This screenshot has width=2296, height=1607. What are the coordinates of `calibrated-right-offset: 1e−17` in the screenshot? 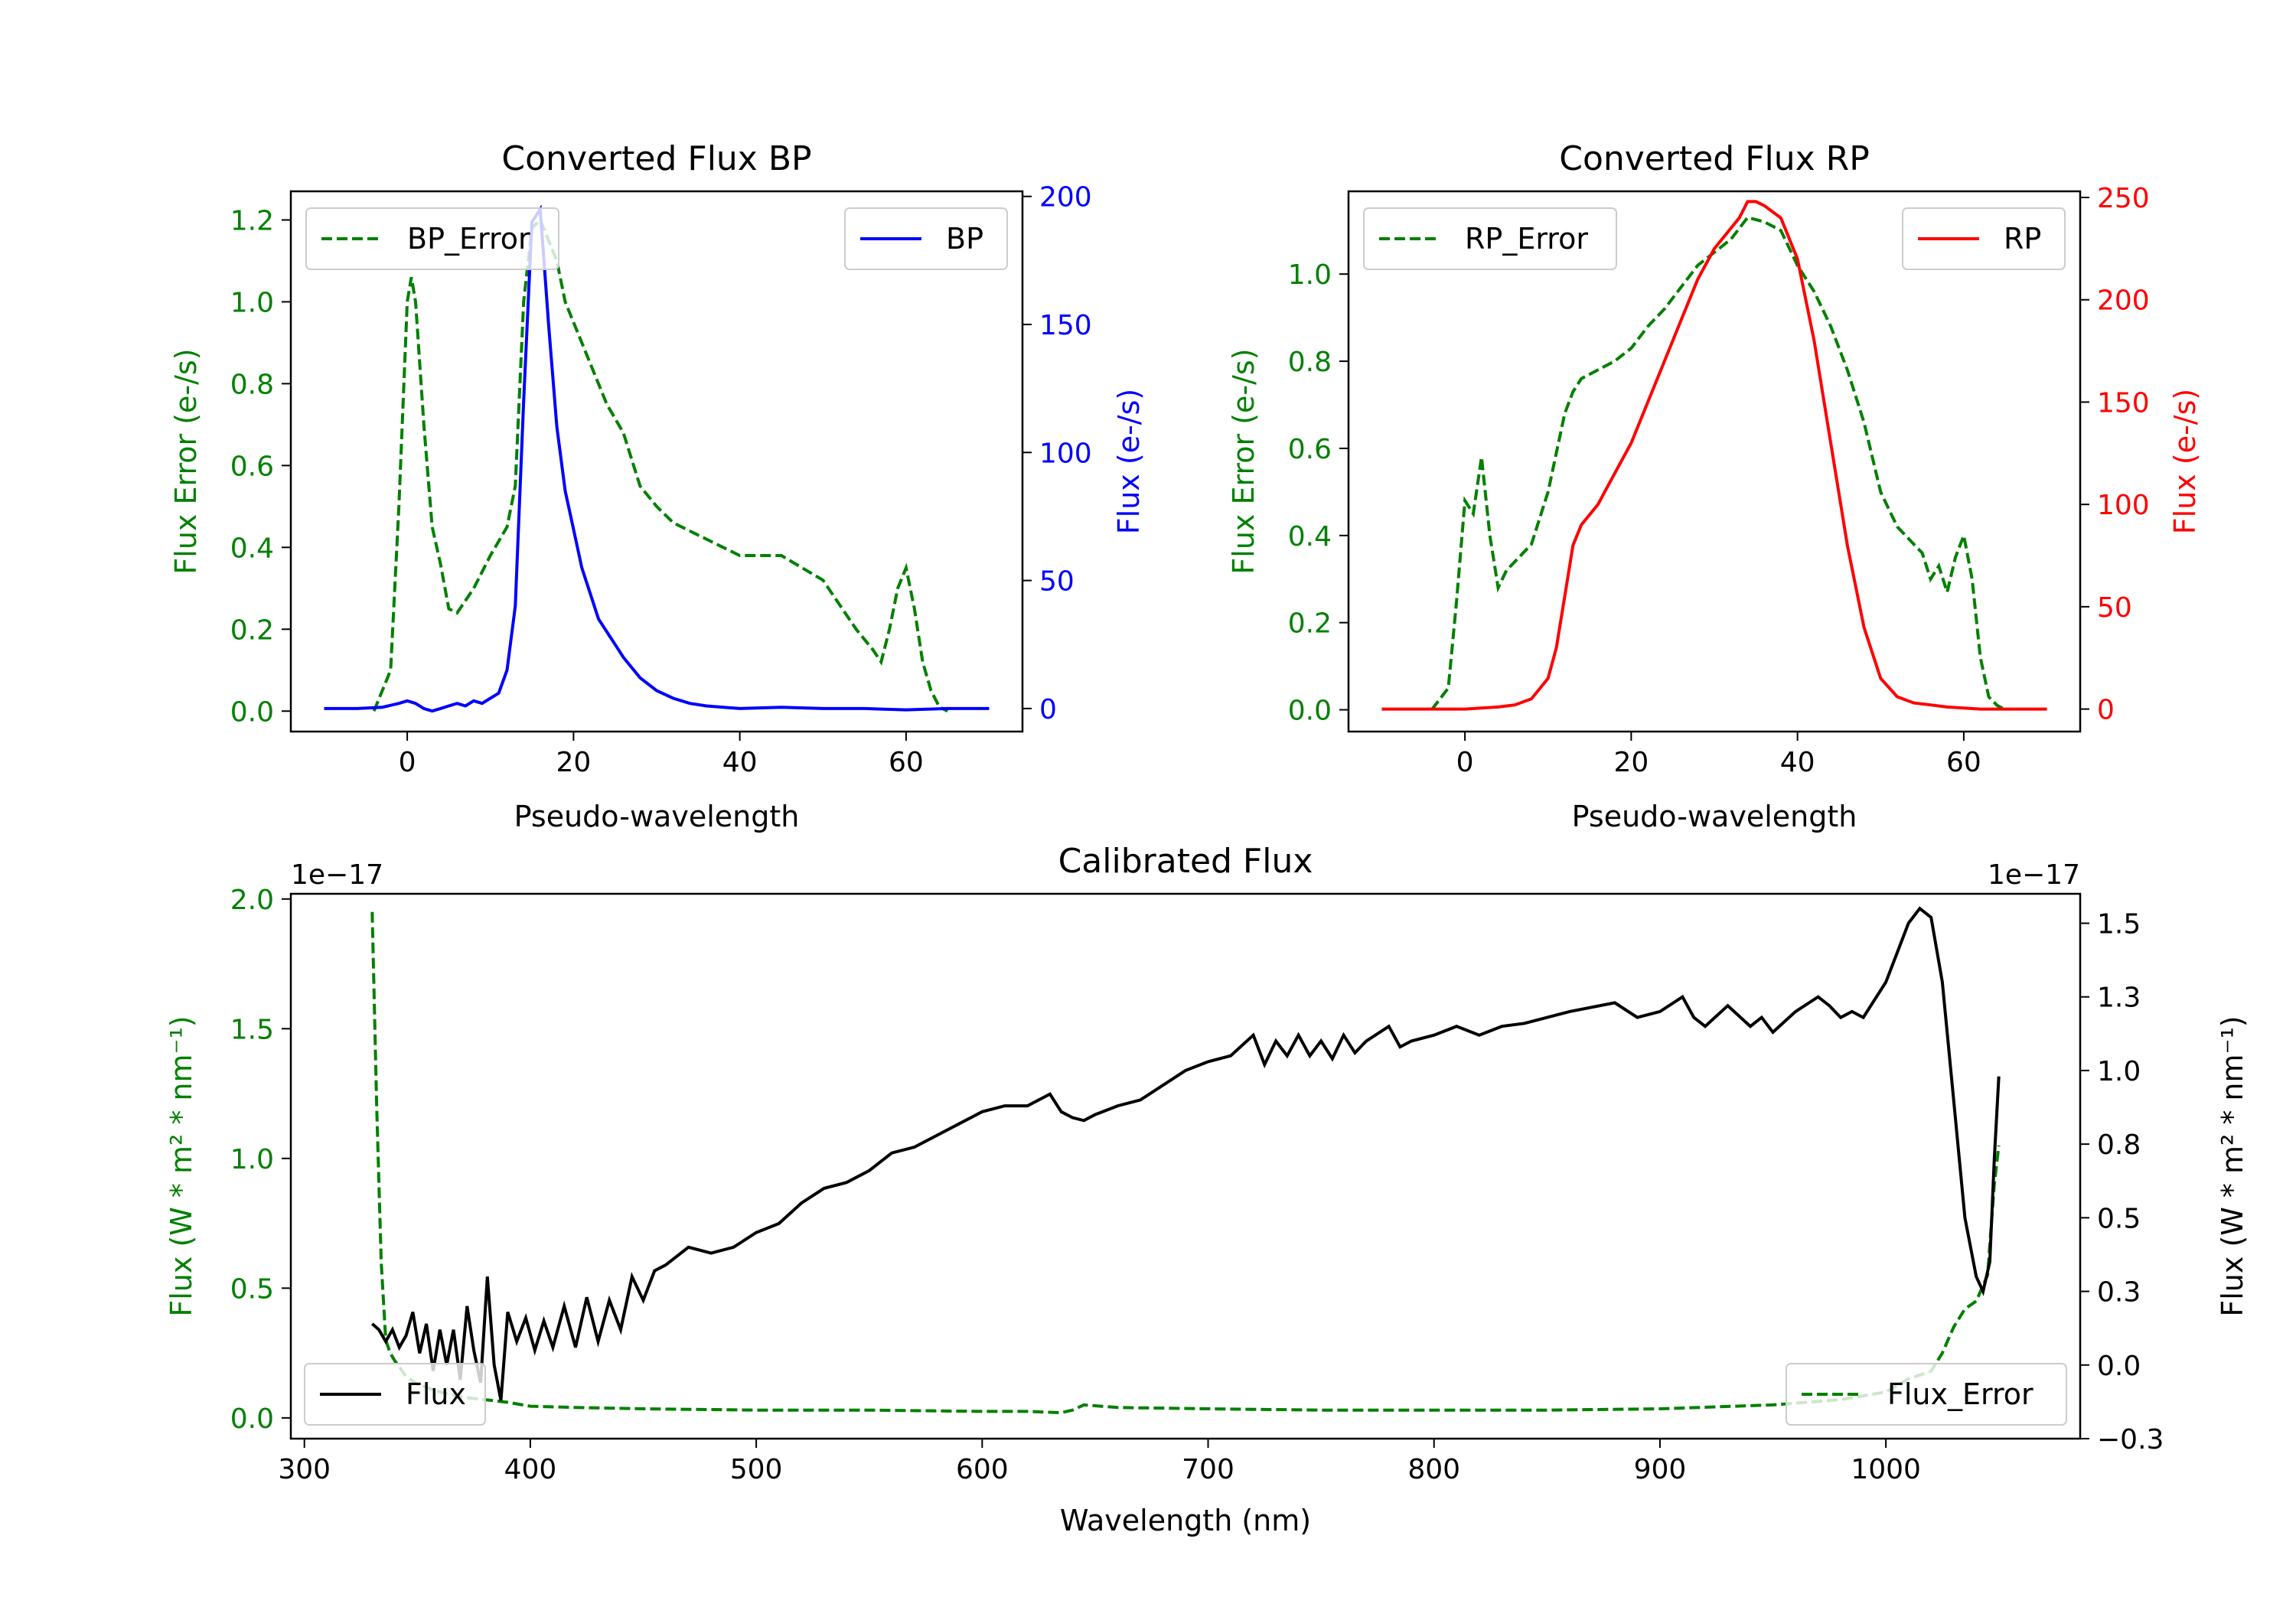 It's located at (2034, 875).